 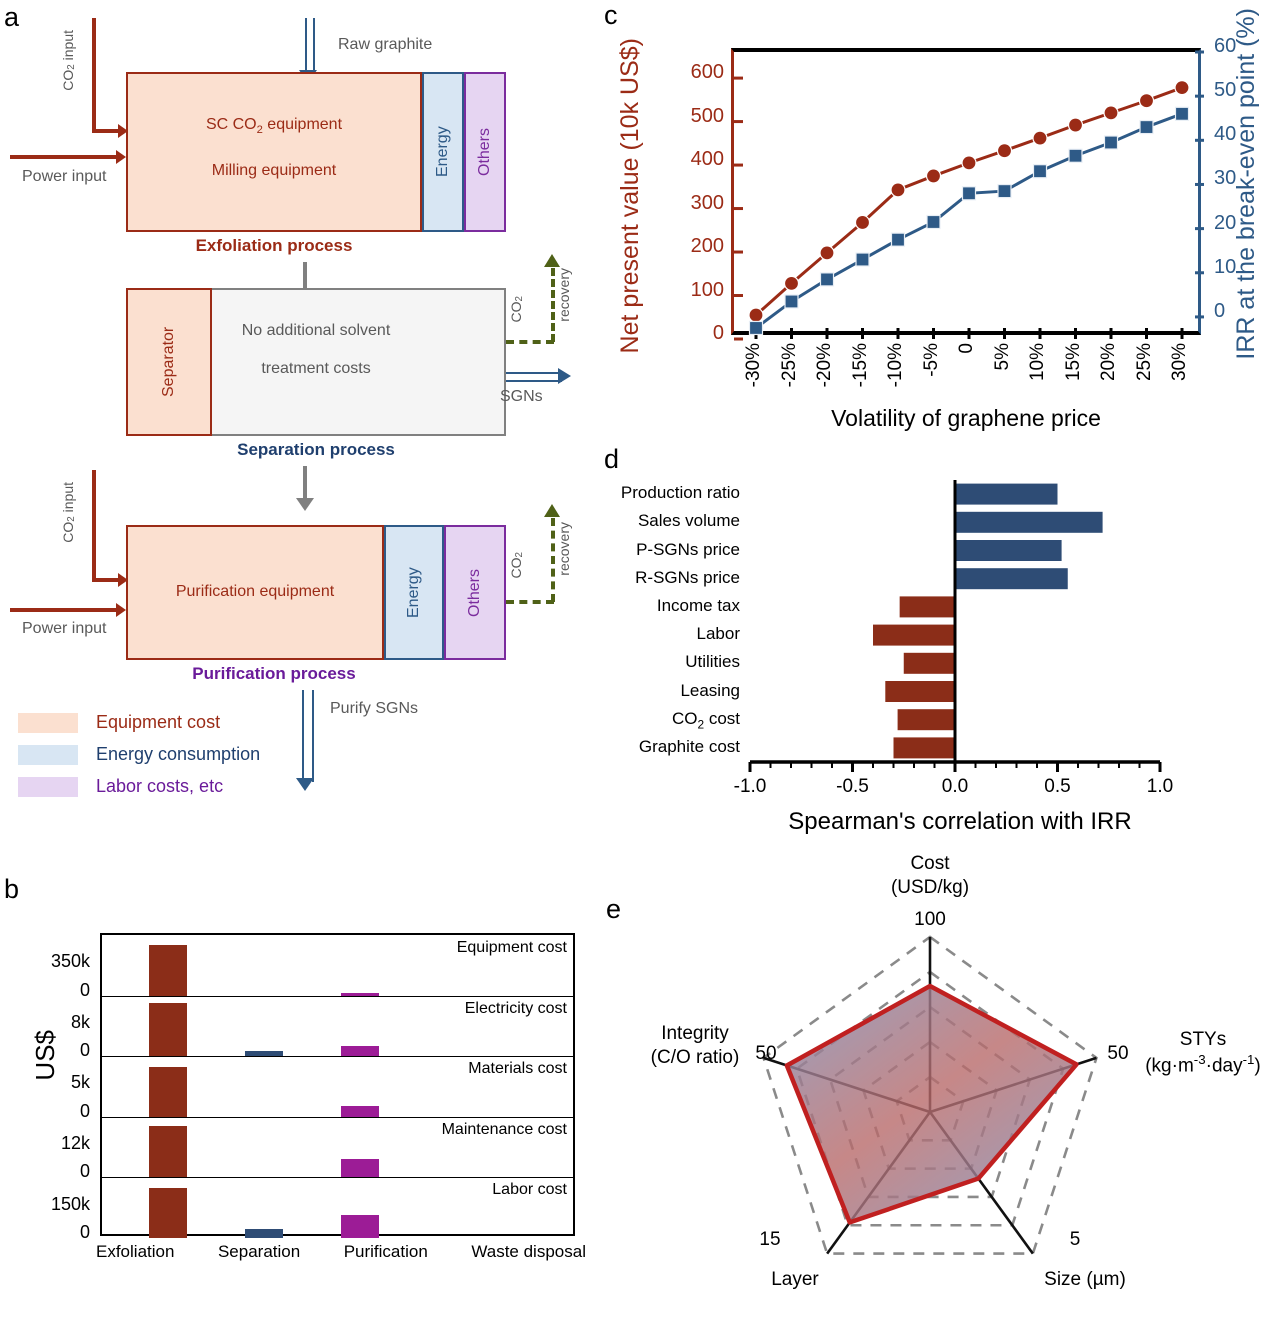 I want to click on legend-item-energy-consumption: Energy consumption, so click(x=139, y=754).